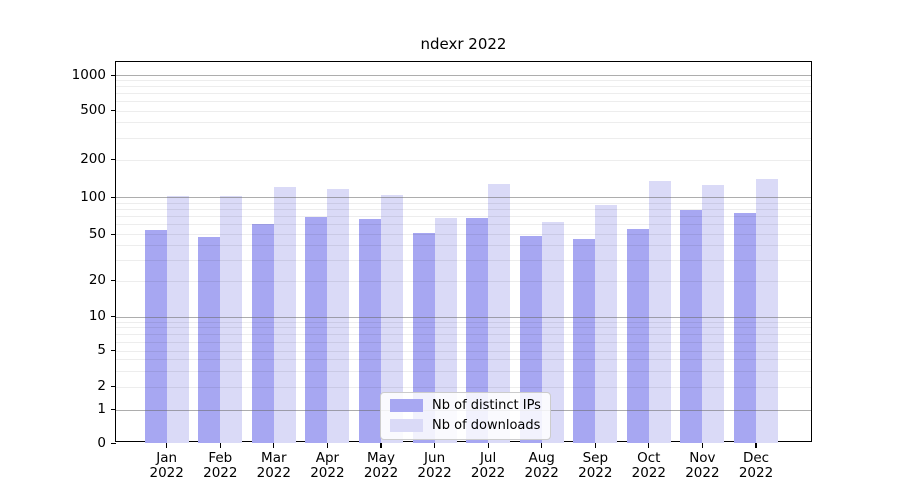 This screenshot has width=900, height=500. Describe the element at coordinates (465, 416) in the screenshot. I see `legend: Nb of distinct IPs Nb of downloads` at that location.